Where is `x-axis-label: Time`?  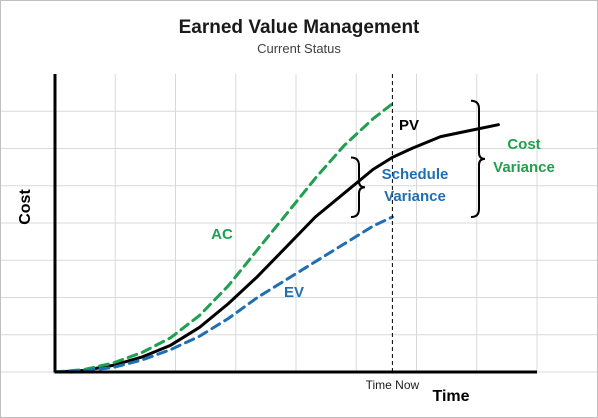 x-axis-label: Time is located at coordinates (450, 396).